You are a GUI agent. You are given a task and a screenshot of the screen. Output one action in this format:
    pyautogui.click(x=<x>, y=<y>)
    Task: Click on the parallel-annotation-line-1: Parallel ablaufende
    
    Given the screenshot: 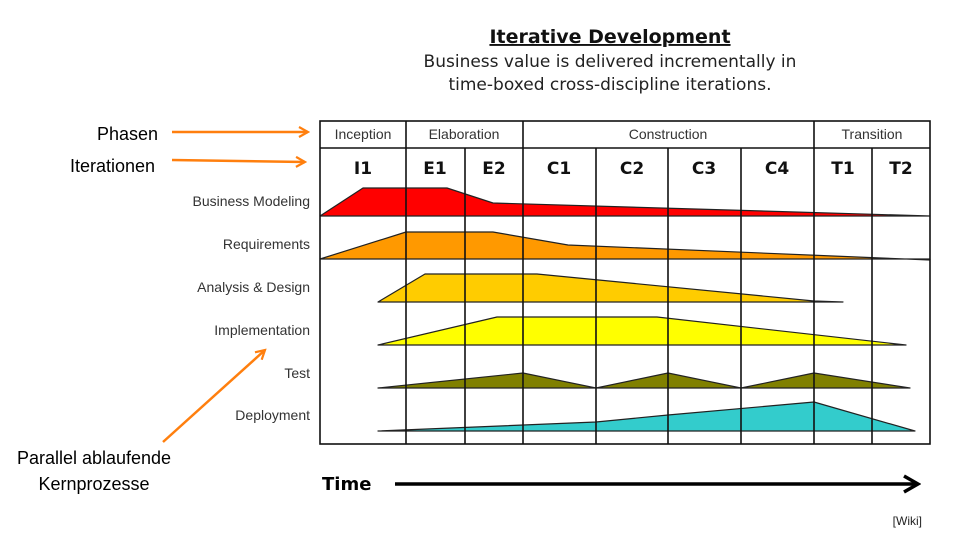 What is the action you would take?
    pyautogui.click(x=94, y=458)
    